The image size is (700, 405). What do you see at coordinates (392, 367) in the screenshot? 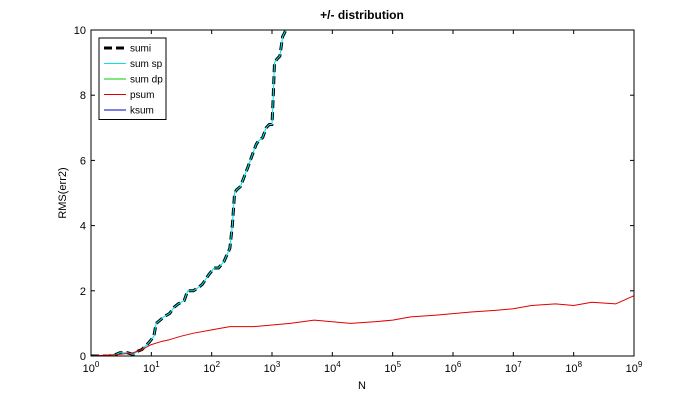
I see `x-tick-label: 10⁵` at bounding box center [392, 367].